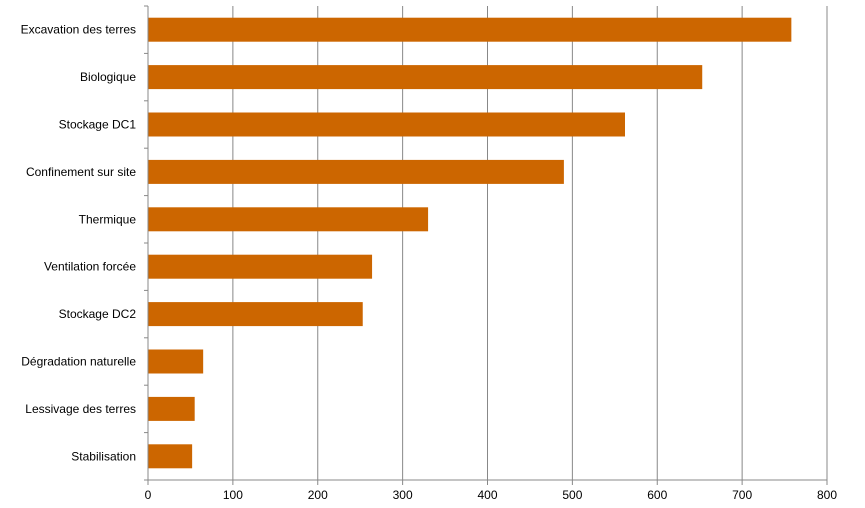 The width and height of the screenshot is (865, 508). I want to click on category-label: Confinement sur site, so click(81, 172).